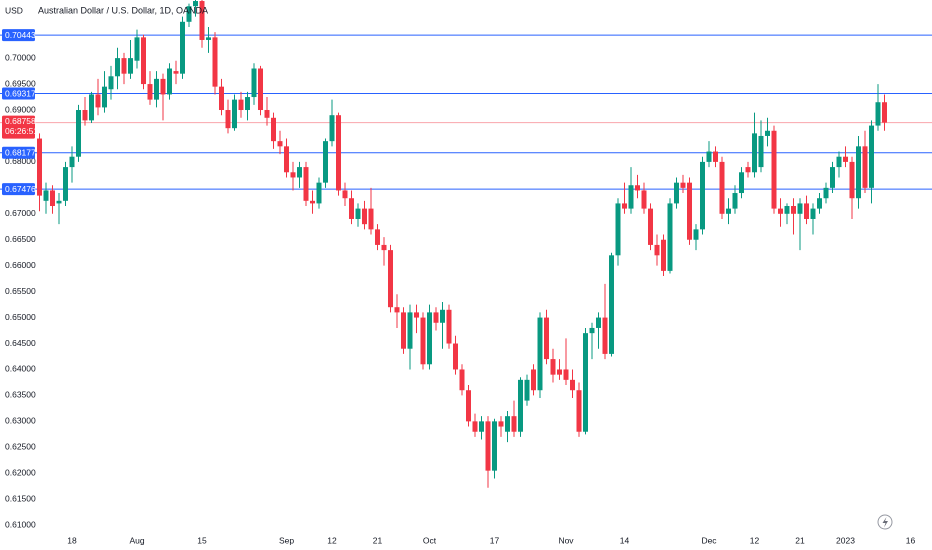 The width and height of the screenshot is (932, 550). Describe the element at coordinates (20, 57) in the screenshot. I see `y-tick-label: 0.70000` at that location.